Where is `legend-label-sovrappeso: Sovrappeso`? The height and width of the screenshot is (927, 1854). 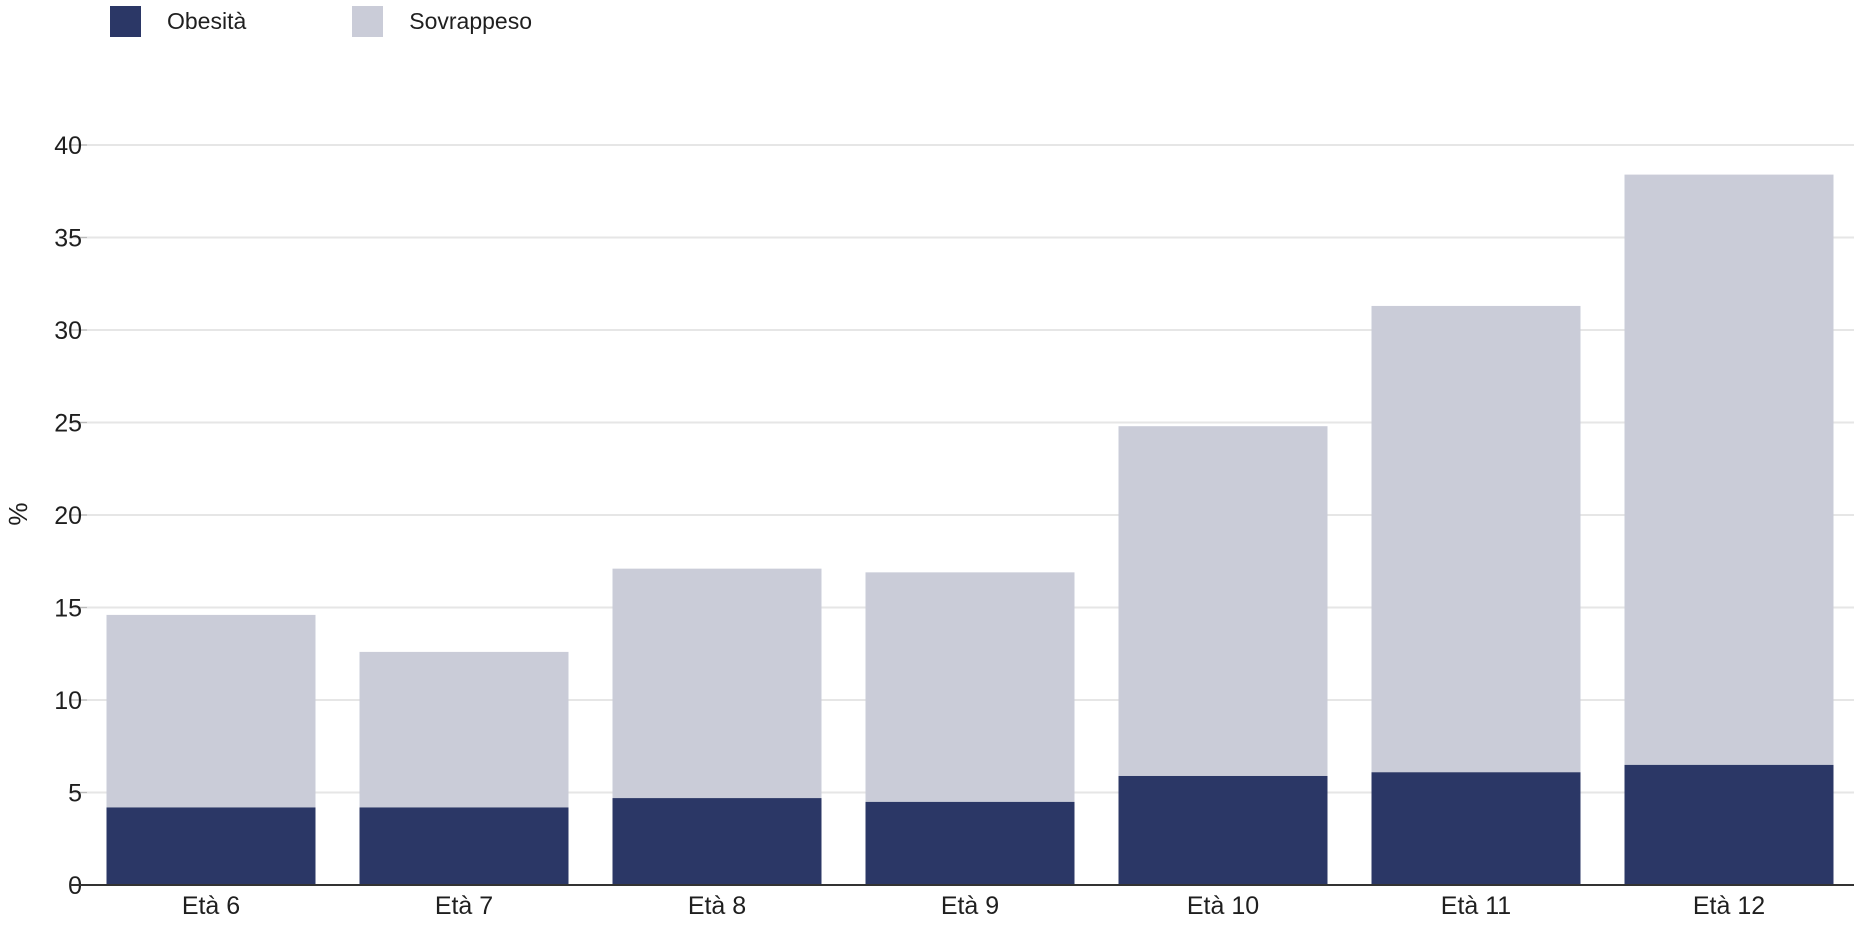
legend-label-sovrappeso: Sovrappeso is located at coordinates (471, 21).